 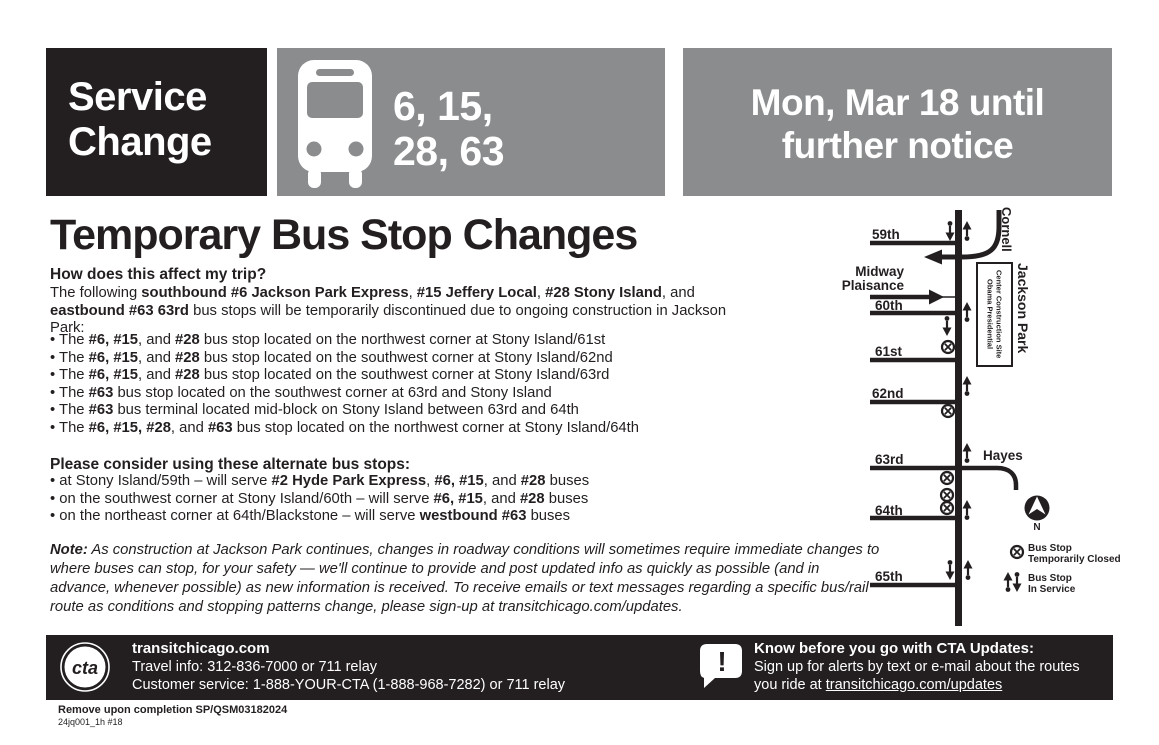 What do you see at coordinates (872, 278) in the screenshot?
I see `midway-plaisance-label: Midway Plaisance` at bounding box center [872, 278].